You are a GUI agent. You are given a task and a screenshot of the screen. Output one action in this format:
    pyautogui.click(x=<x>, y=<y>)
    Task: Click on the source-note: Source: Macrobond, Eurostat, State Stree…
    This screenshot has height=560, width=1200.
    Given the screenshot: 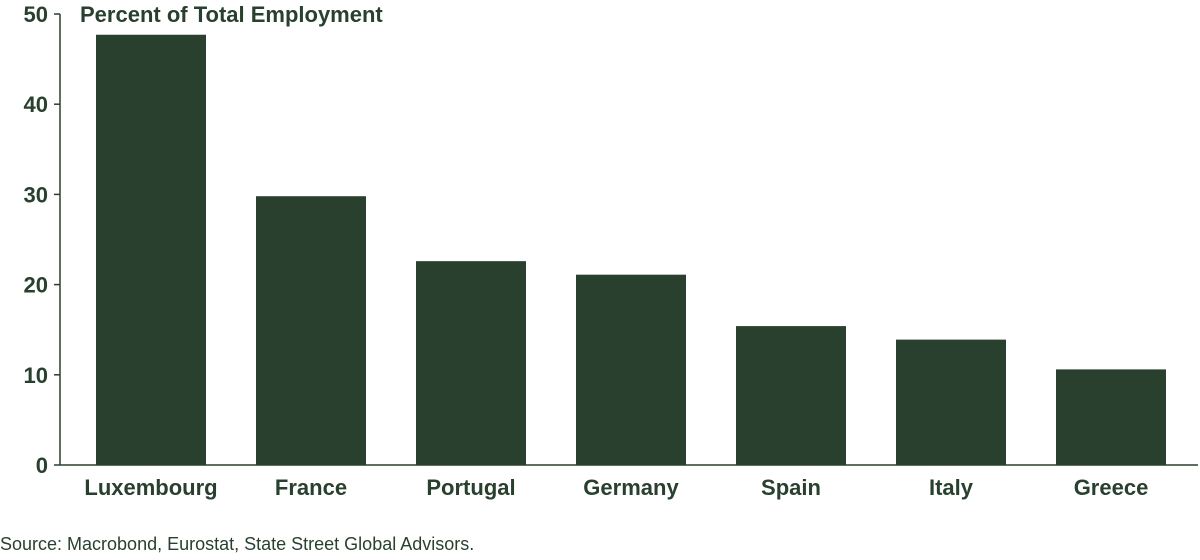 What is the action you would take?
    pyautogui.click(x=237, y=544)
    